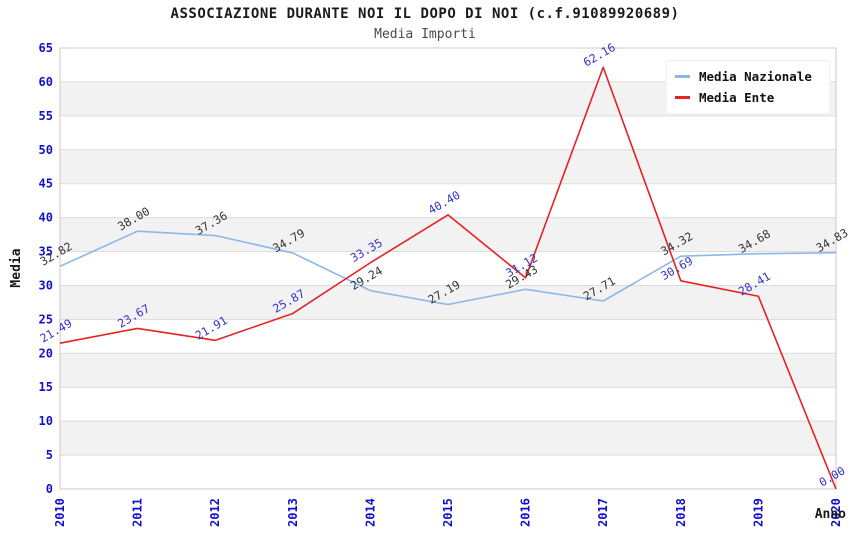 This screenshot has width=850, height=550. Describe the element at coordinates (293, 512) in the screenshot. I see `x-tick-label: 2013` at that location.